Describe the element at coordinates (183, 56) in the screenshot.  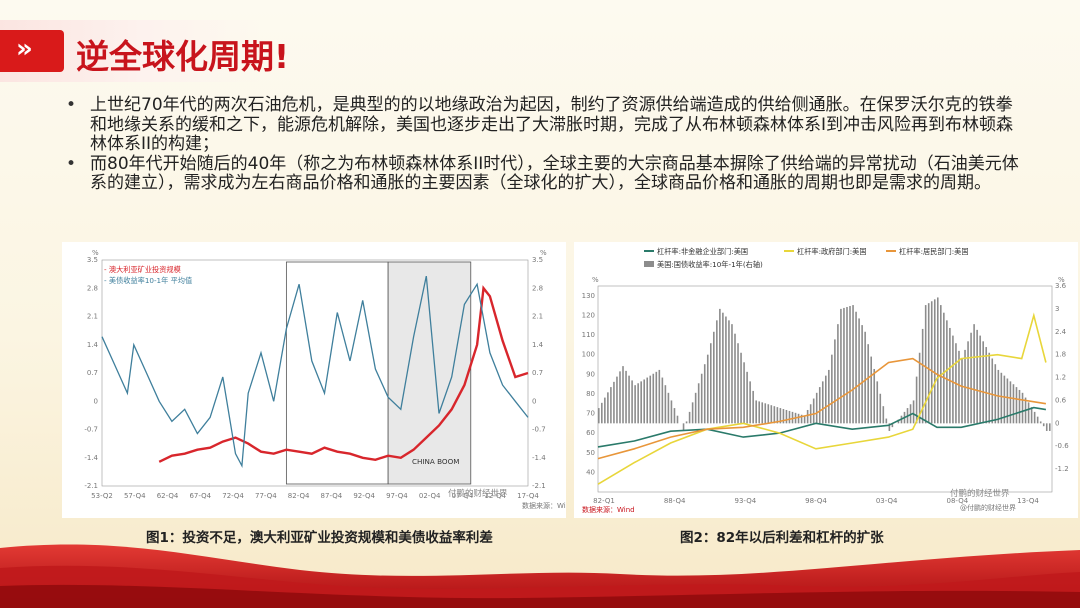
I see `page-title: 逆全球化周期!` at that location.